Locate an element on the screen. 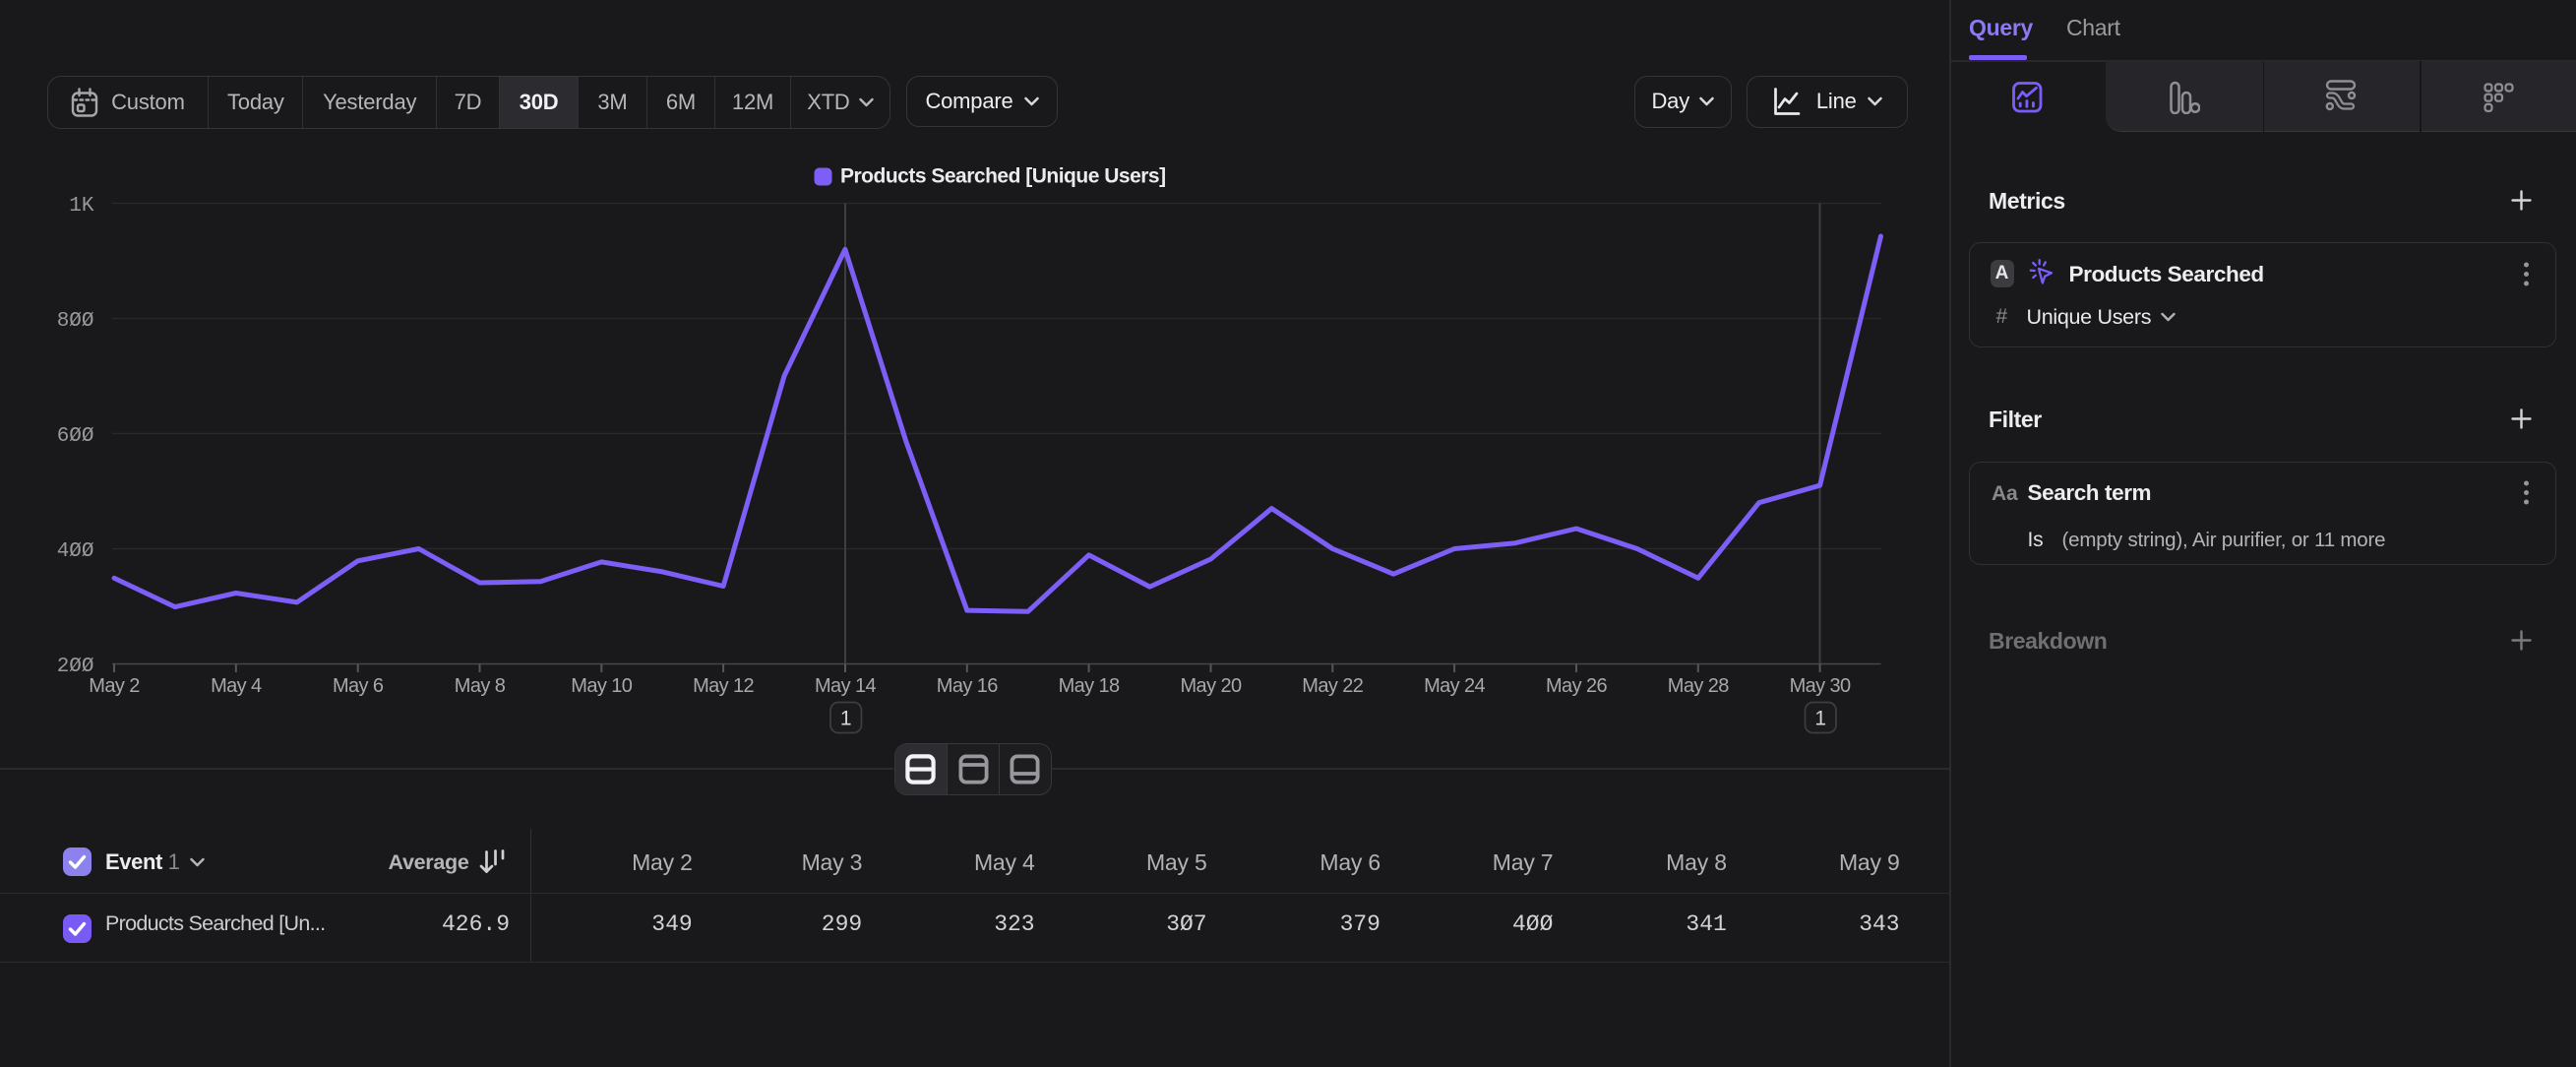  svg-text: May 28 is located at coordinates (1698, 686).